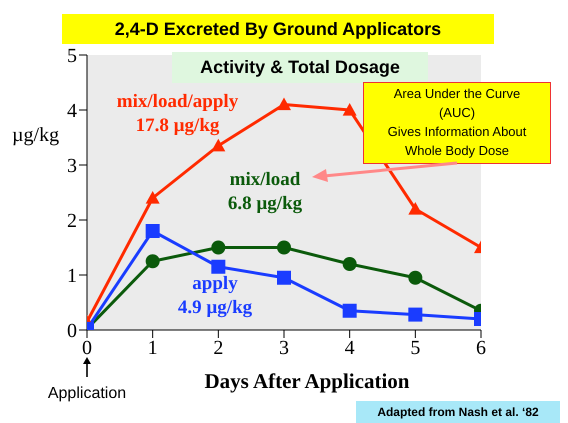 The image size is (568, 423). I want to click on y-tick-label: 4, so click(72, 111).